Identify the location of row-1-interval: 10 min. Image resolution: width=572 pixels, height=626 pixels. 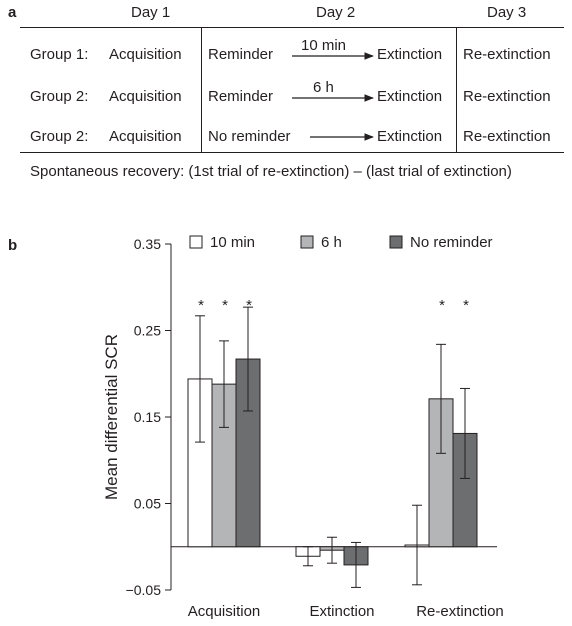
(324, 45).